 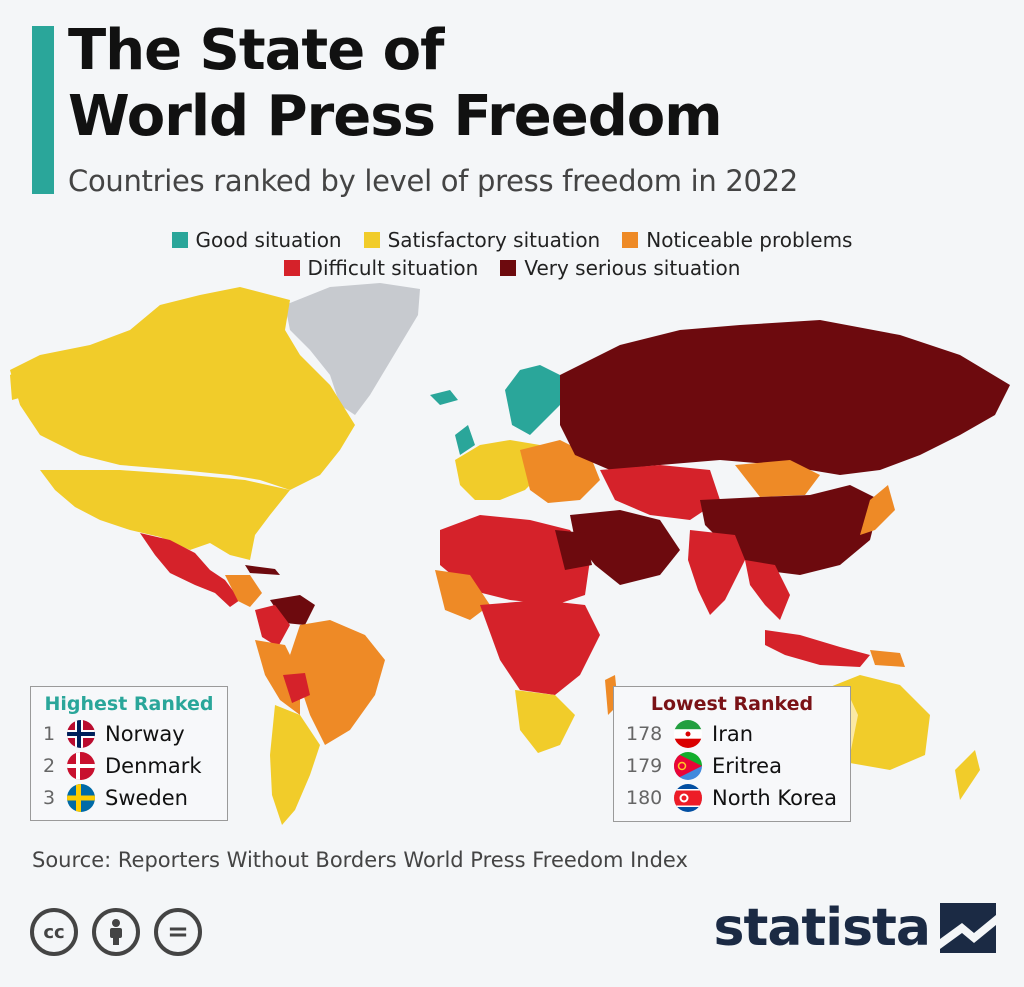 What do you see at coordinates (688, 798) in the screenshot?
I see `north-korea-flag-icon` at bounding box center [688, 798].